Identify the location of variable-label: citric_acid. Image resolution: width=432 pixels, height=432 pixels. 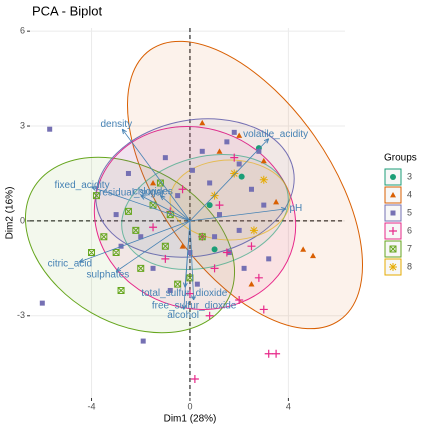
(70, 264).